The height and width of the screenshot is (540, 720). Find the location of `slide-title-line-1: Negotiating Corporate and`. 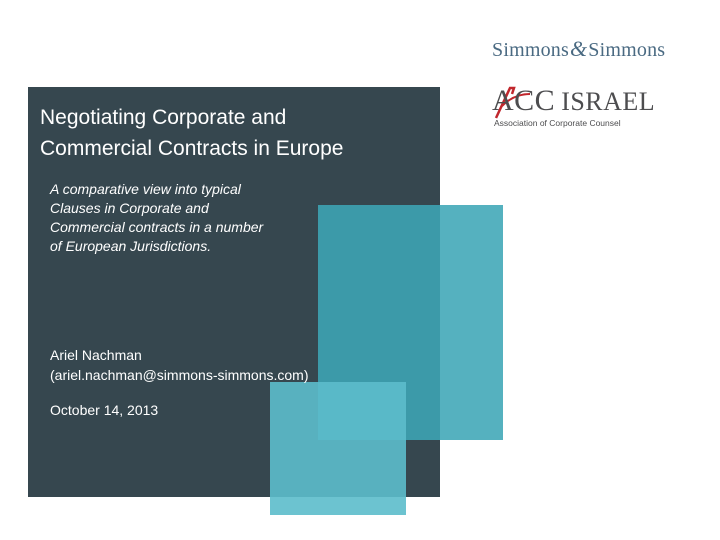

slide-title-line-1: Negotiating Corporate and is located at coordinates (163, 117).